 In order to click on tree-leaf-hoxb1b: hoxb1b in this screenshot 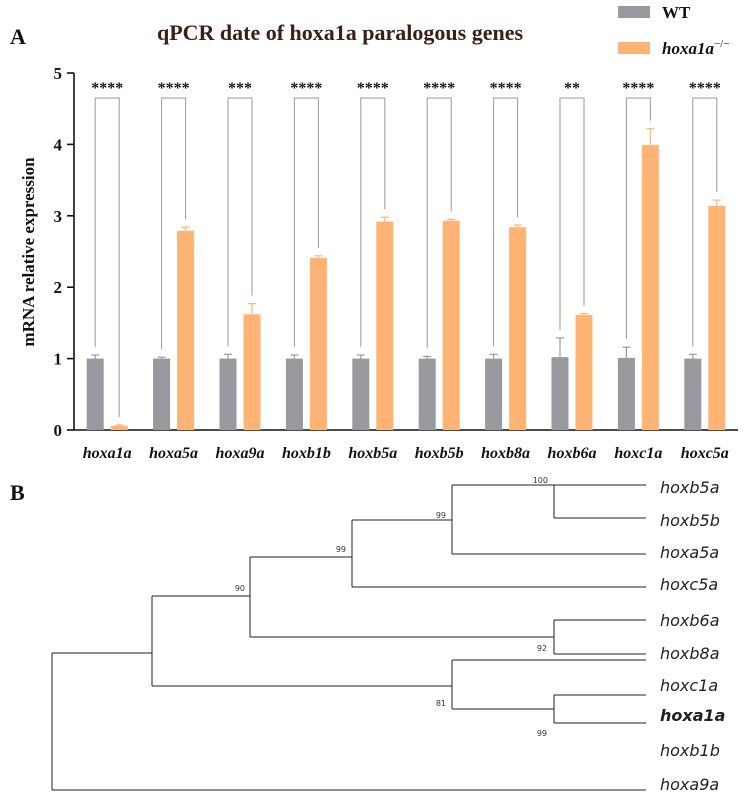, I will do `click(690, 750)`.